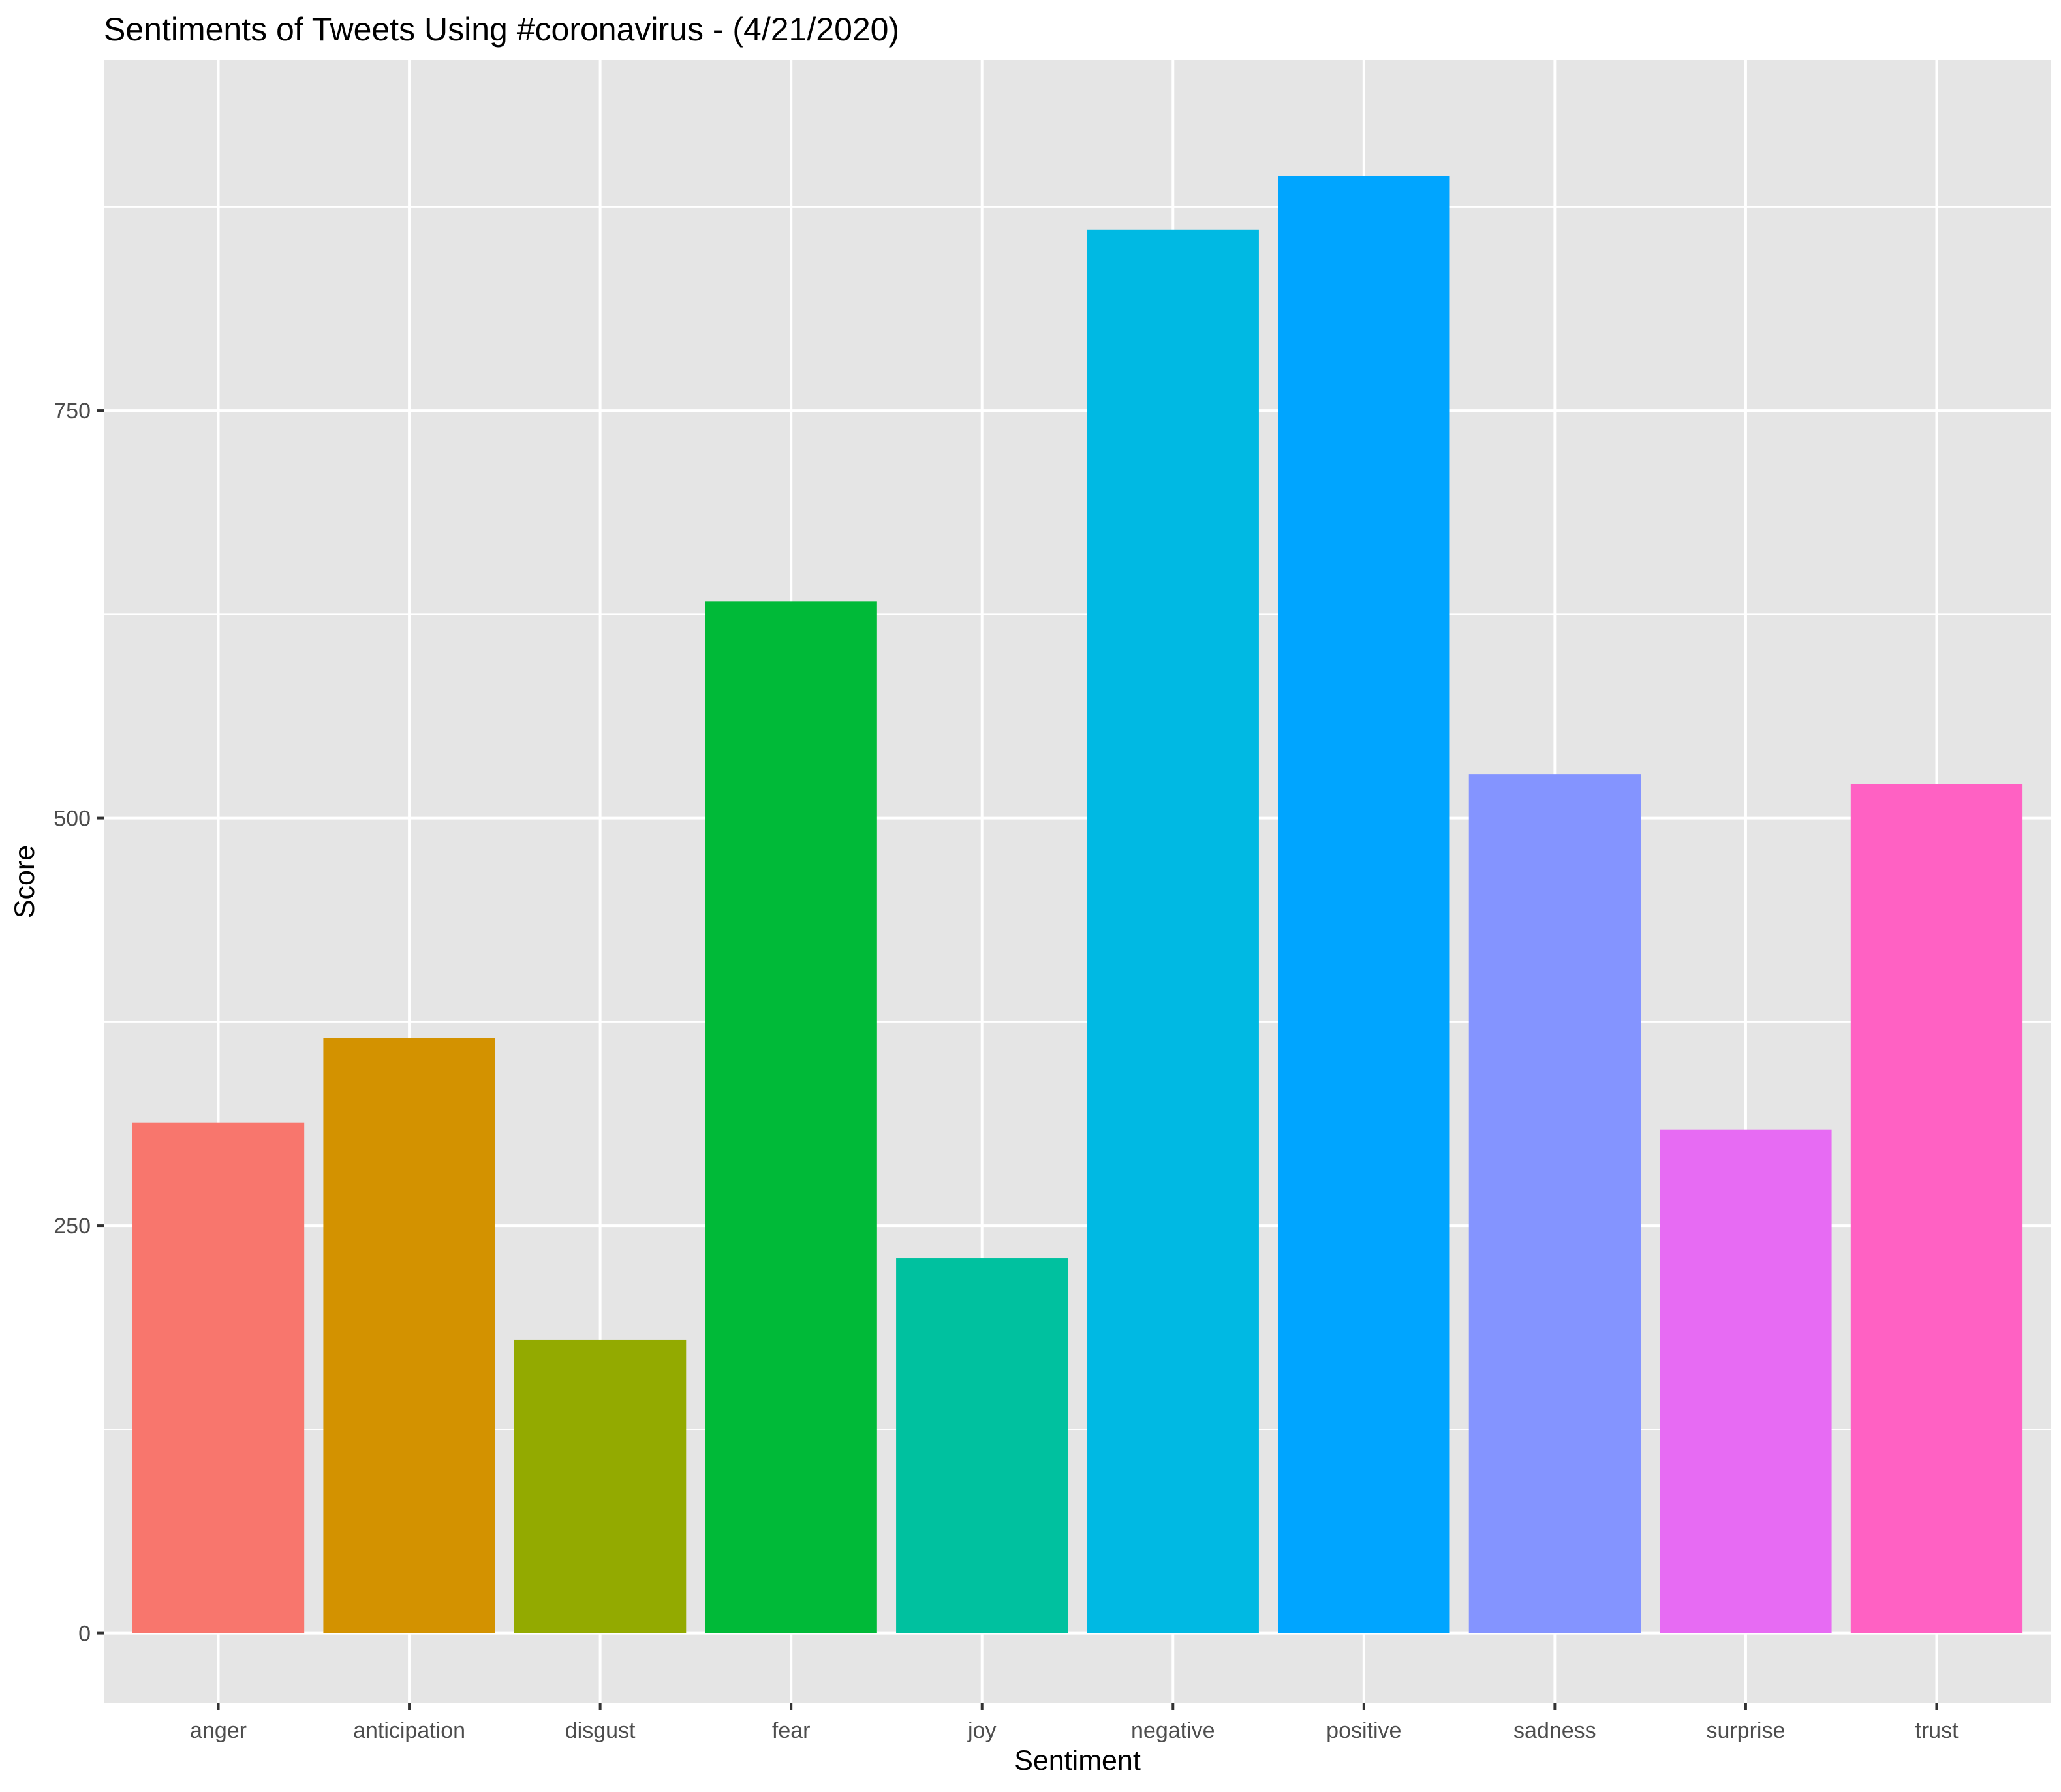 This screenshot has width=2061, height=1792. I want to click on bar-fear, so click(791, 1117).